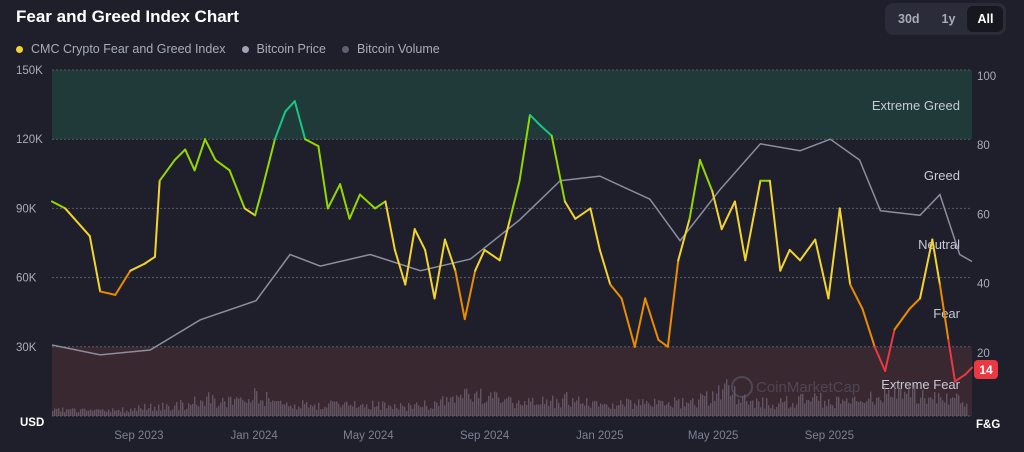 Image resolution: width=1024 pixels, height=452 pixels. What do you see at coordinates (121, 49) in the screenshot?
I see `legend-item-fear-greed: CMC Crypto Fear and Greed Index` at bounding box center [121, 49].